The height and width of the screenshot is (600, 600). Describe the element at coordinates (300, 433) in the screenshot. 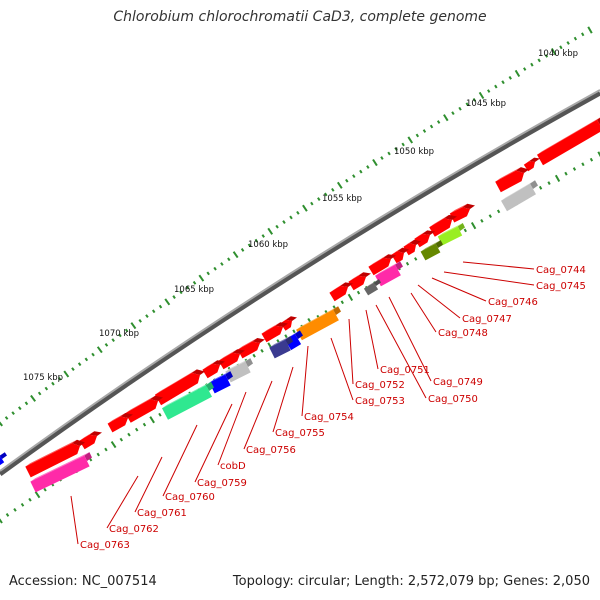

I see `gene-label: Cag_0755` at that location.